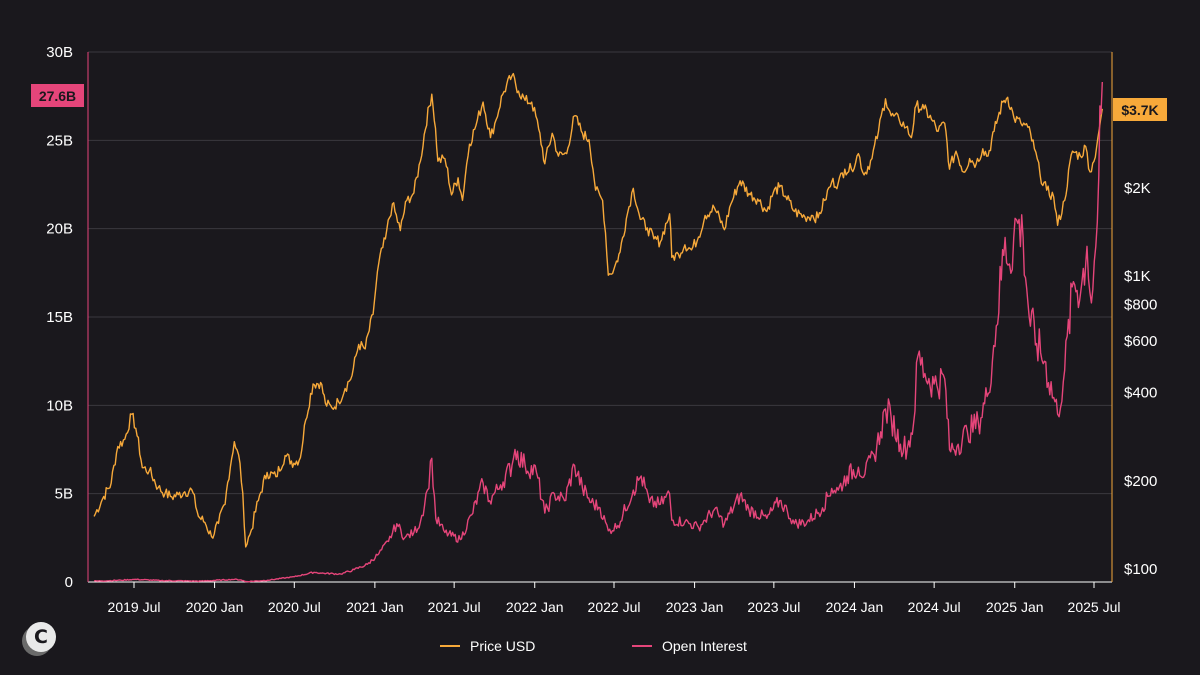 This screenshot has height=675, width=1200. I want to click on x-tick-label: 2020 Jan, so click(215, 607).